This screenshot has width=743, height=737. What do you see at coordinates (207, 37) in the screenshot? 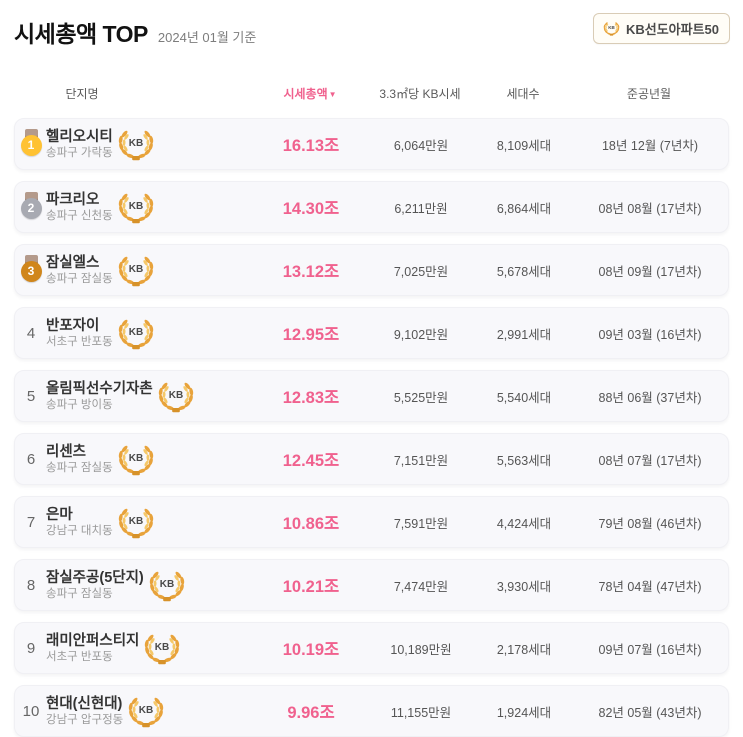
I see `as-of-date: 2024년 01월 기준` at bounding box center [207, 37].